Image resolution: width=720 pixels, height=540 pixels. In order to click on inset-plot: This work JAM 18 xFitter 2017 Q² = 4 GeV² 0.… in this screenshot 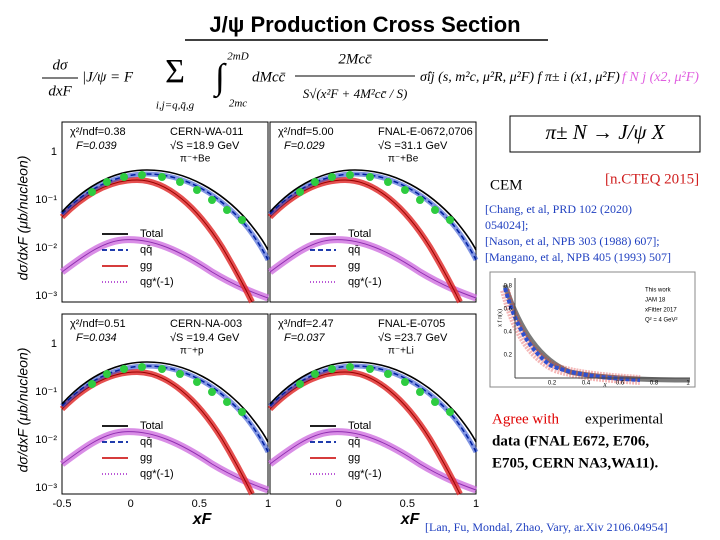, I will do `click(592, 330)`.